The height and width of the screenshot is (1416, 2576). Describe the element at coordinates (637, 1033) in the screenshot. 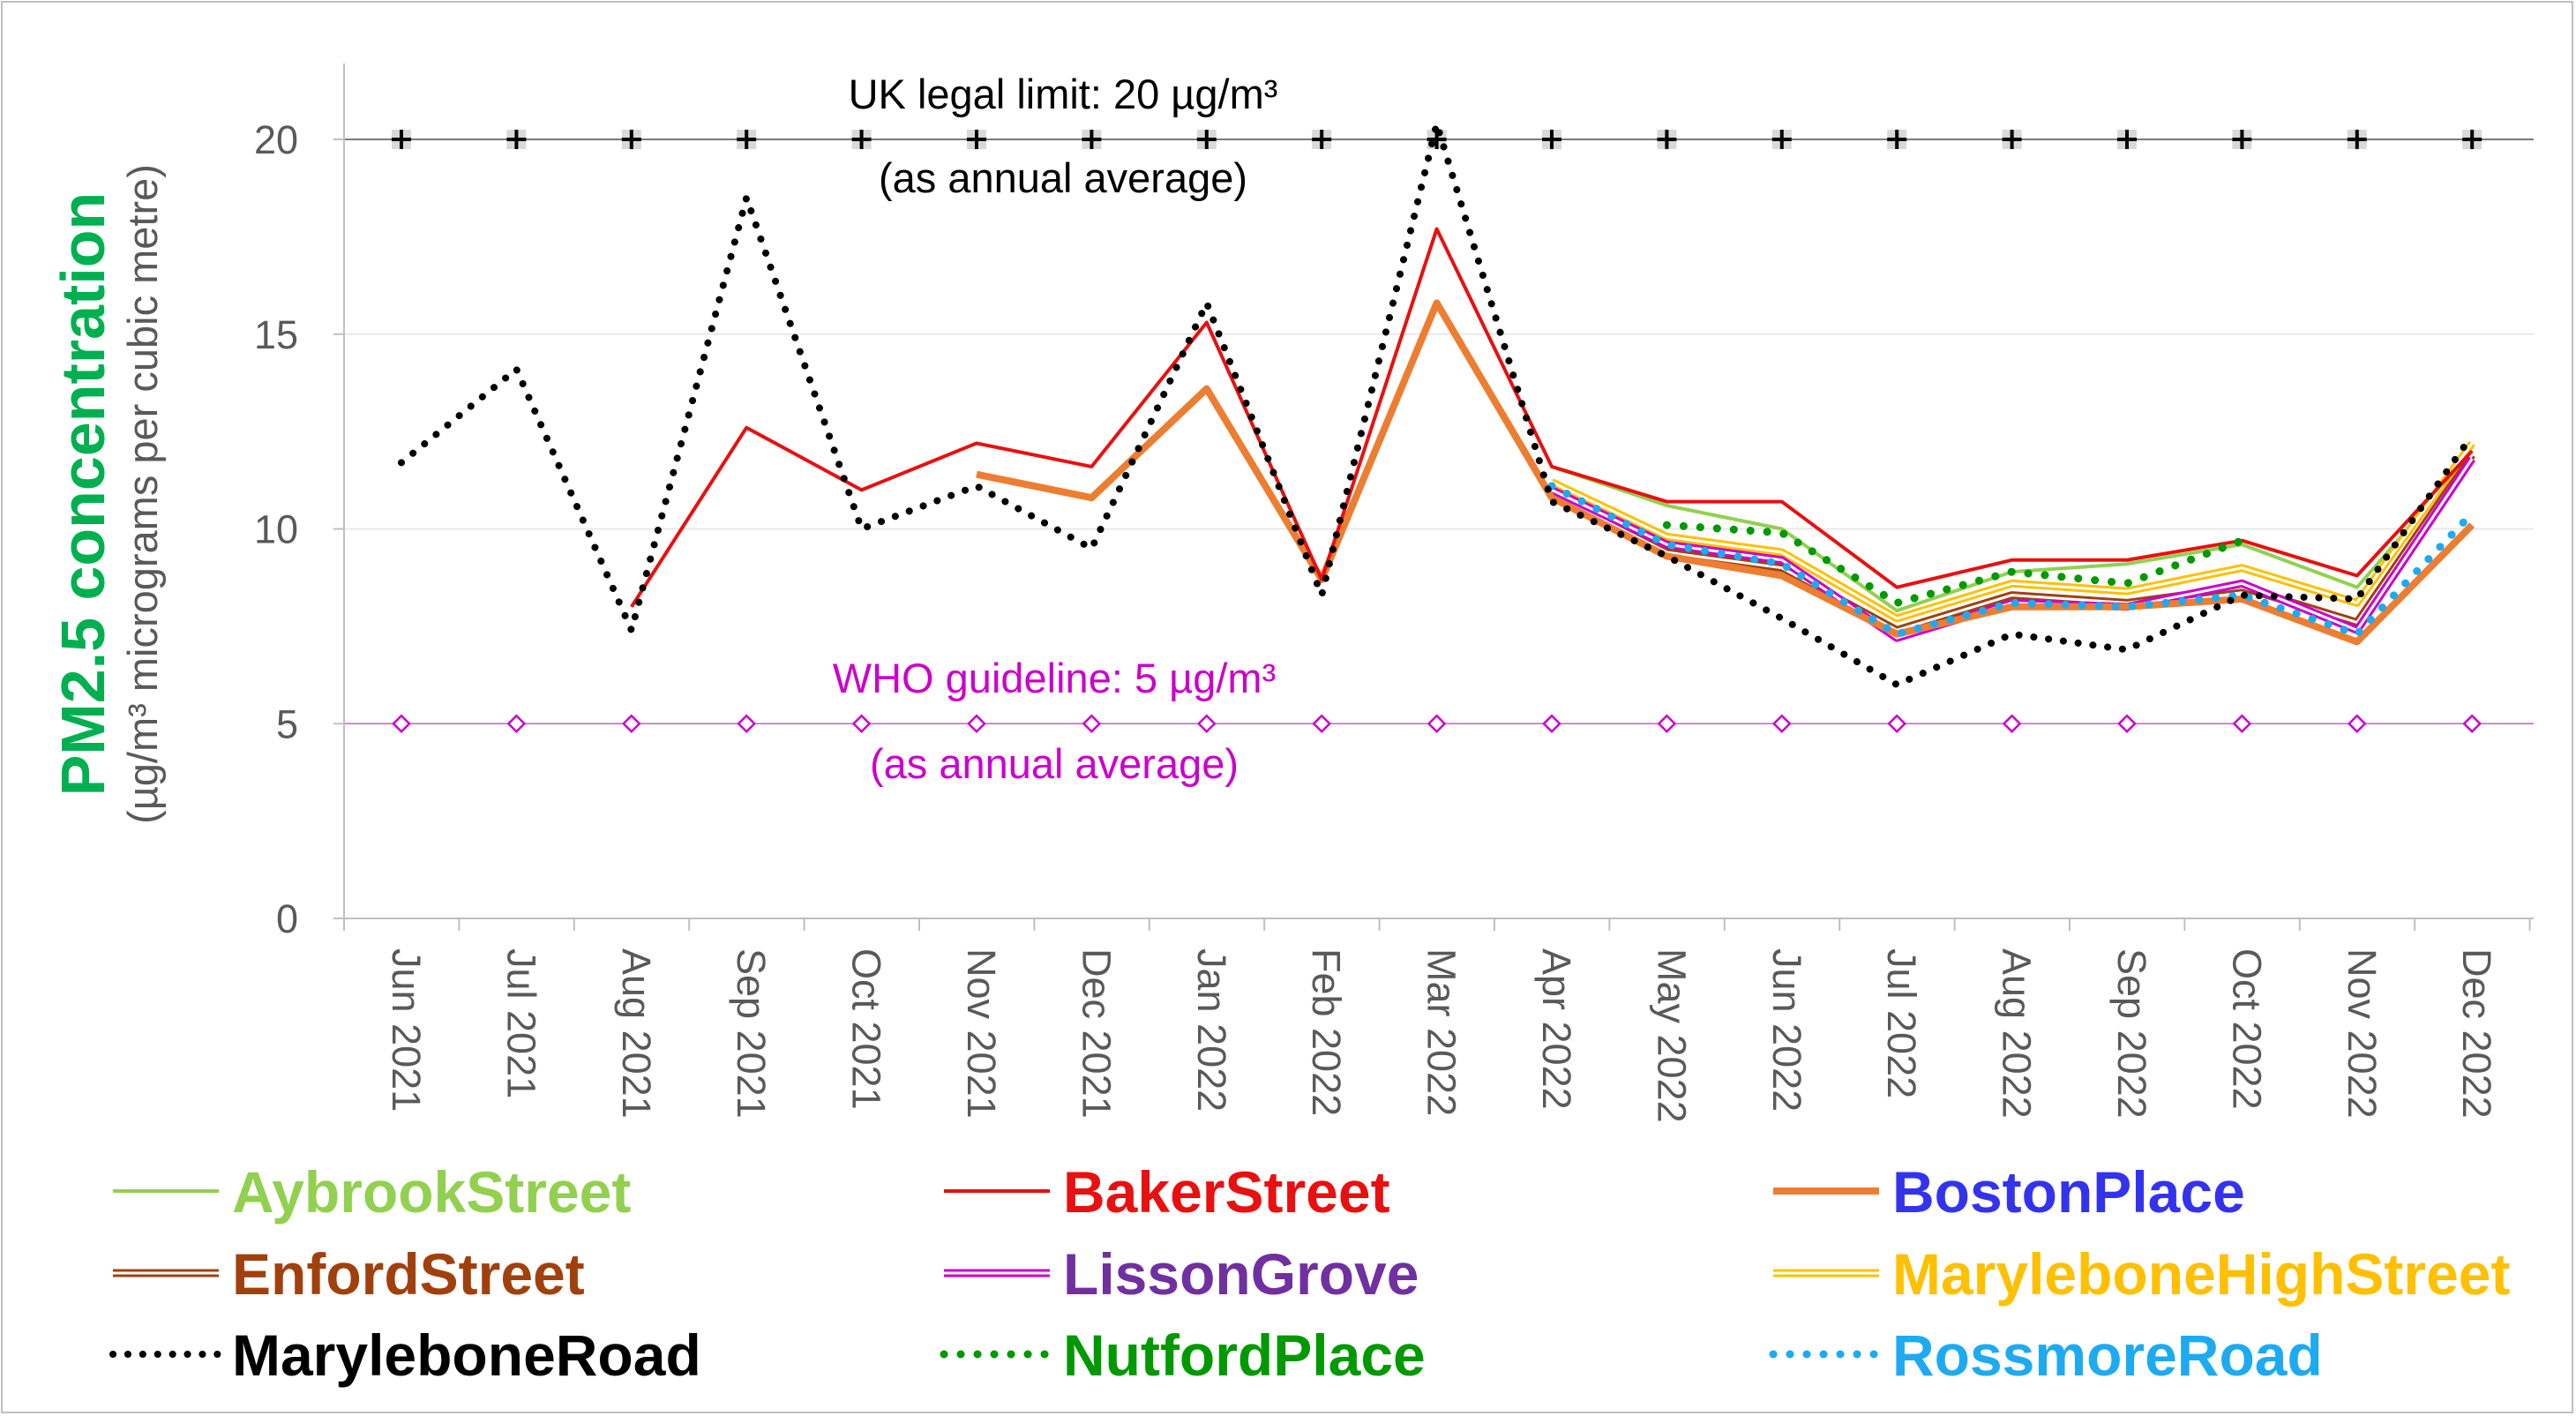

I see `x-tick-label: Aug 2021` at that location.